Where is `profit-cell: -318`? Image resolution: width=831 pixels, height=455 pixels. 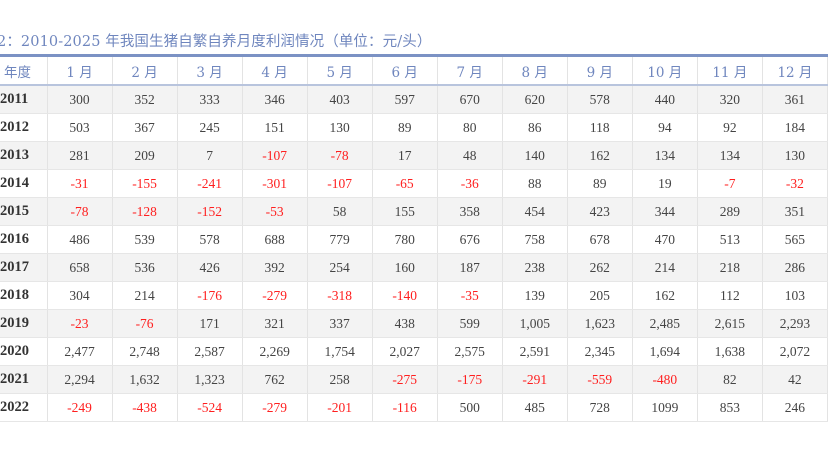
profit-cell: -318 is located at coordinates (340, 295).